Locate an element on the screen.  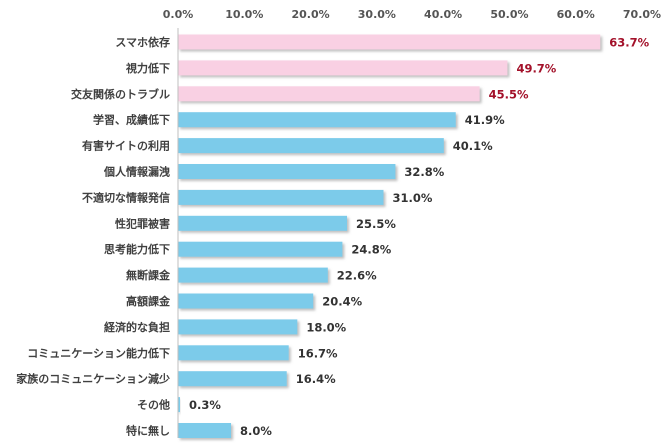
category-label: 性犯罪被害 is located at coordinates (142, 223).